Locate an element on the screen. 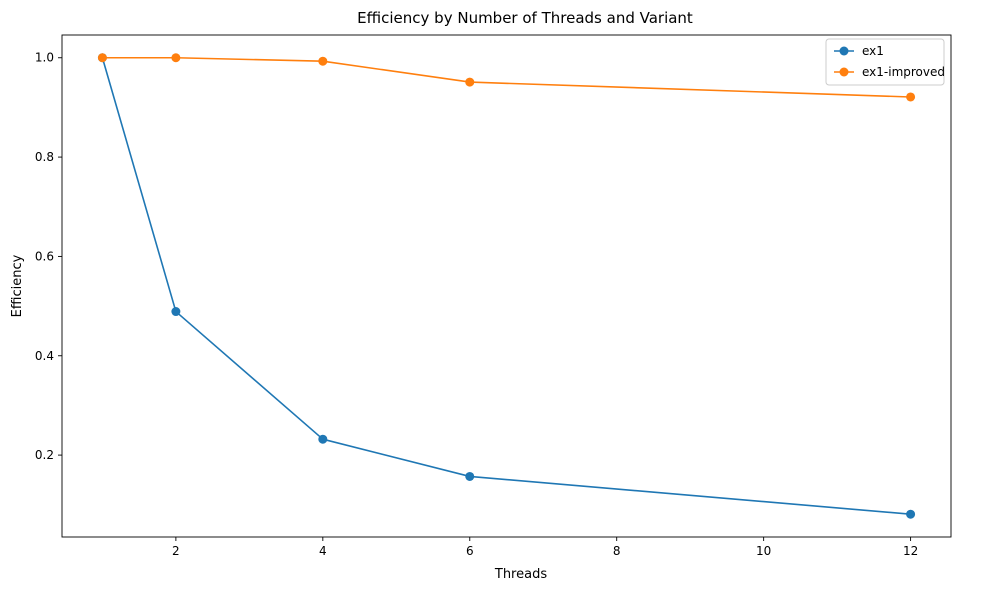 The height and width of the screenshot is (595, 989). legend-marker-ex1 is located at coordinates (844, 51).